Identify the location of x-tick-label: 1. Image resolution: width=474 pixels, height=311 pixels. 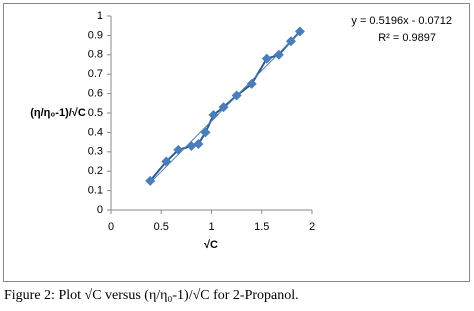
(211, 227).